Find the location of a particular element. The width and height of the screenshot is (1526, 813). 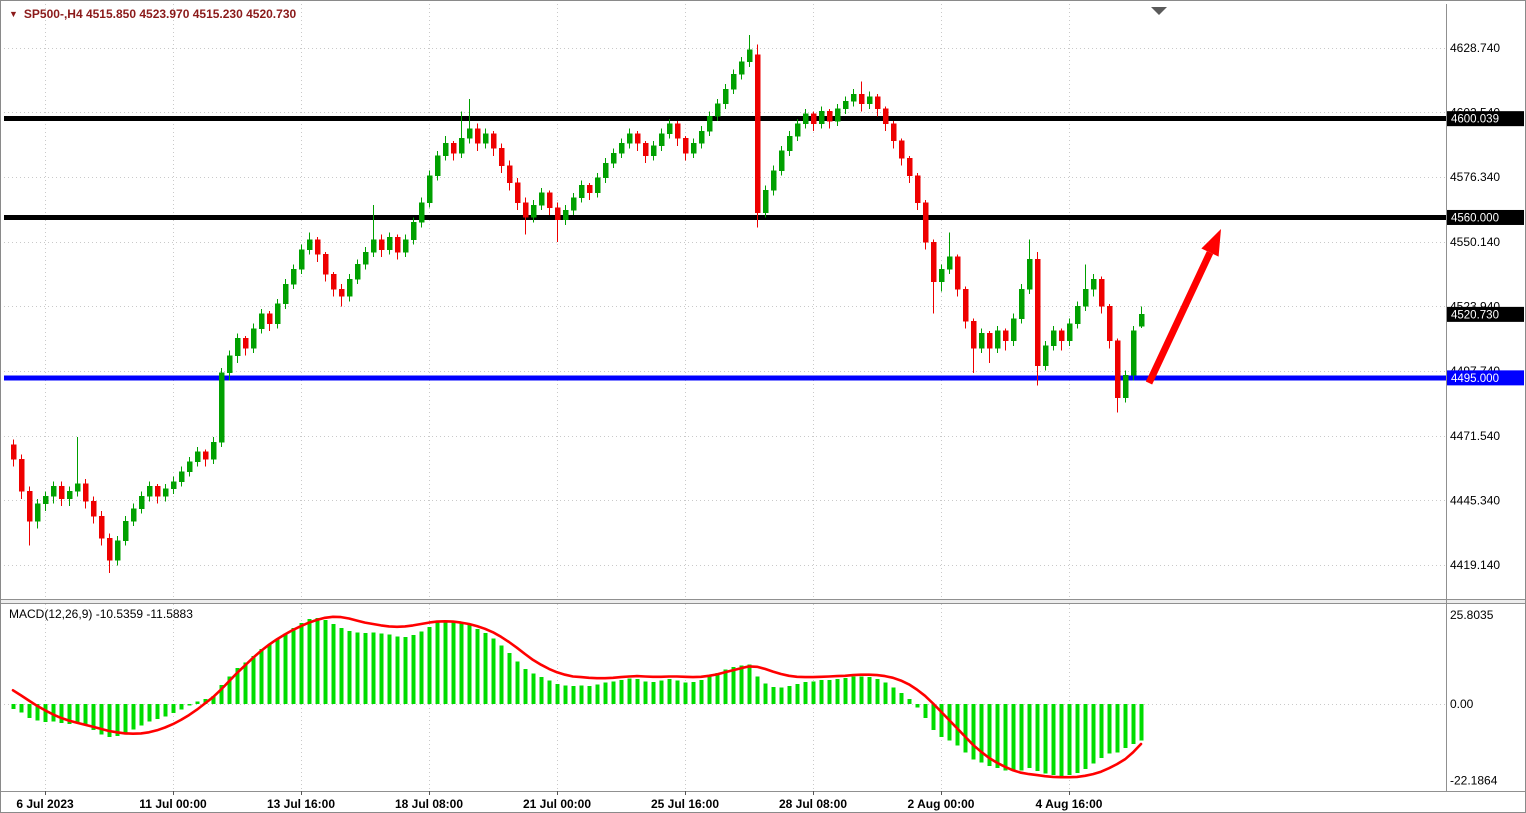

macd-axis-label: 0.00 is located at coordinates (1462, 704).